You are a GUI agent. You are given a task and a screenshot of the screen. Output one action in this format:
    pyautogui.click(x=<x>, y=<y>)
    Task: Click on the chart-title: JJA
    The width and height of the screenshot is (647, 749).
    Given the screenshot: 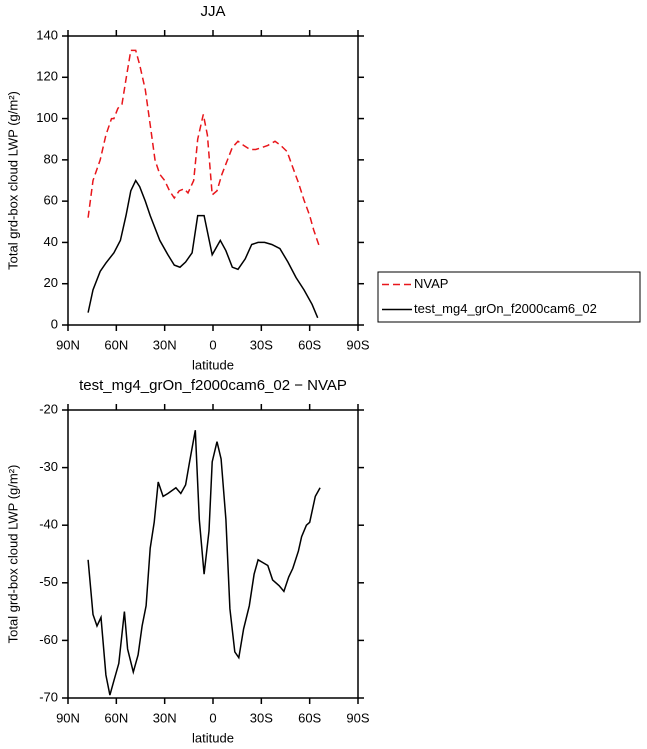 What is the action you would take?
    pyautogui.click(x=212, y=11)
    